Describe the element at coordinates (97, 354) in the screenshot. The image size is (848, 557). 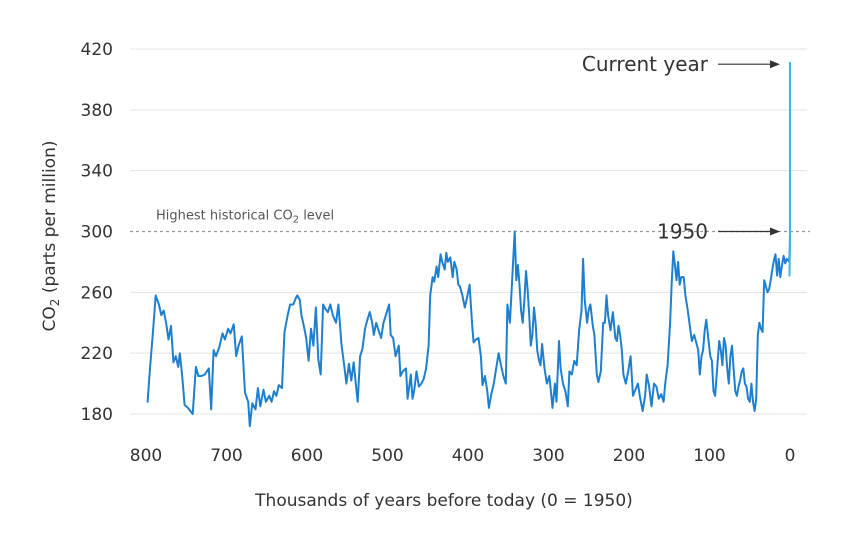
I see `y-tick-label-220: 220` at that location.